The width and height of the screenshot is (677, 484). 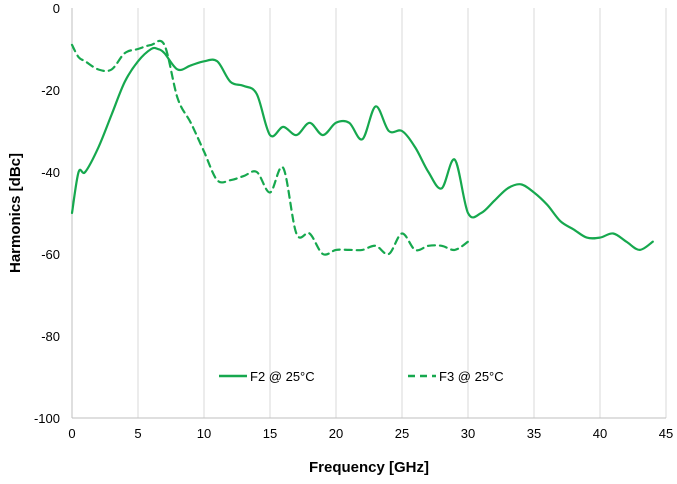 I want to click on x-tick-label: 45, so click(x=666, y=433).